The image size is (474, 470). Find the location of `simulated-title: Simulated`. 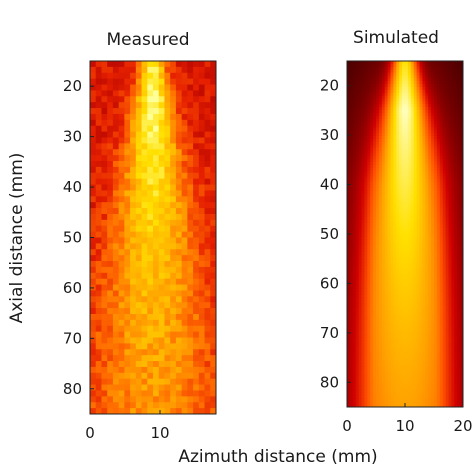

simulated-title: Simulated is located at coordinates (396, 38).